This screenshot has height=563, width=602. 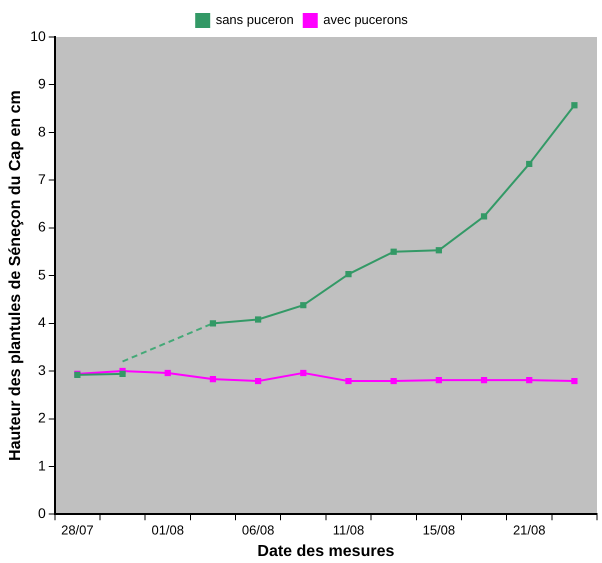 What do you see at coordinates (42, 131) in the screenshot?
I see `y-tick-label: 8` at bounding box center [42, 131].